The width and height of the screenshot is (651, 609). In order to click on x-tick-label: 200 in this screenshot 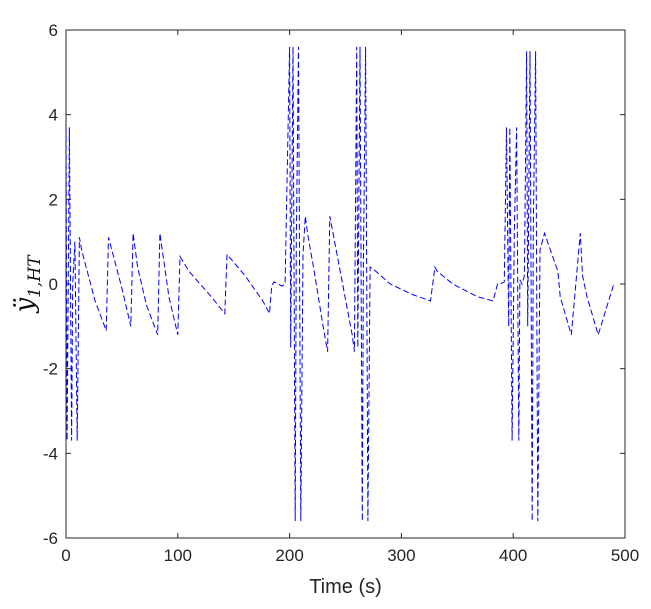, I will do `click(289, 555)`.